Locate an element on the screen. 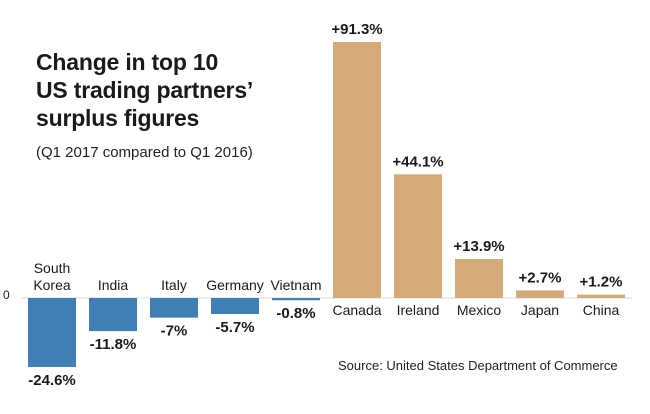 Image resolution: width=650 pixels, height=414 pixels. bar-japan is located at coordinates (540, 294).